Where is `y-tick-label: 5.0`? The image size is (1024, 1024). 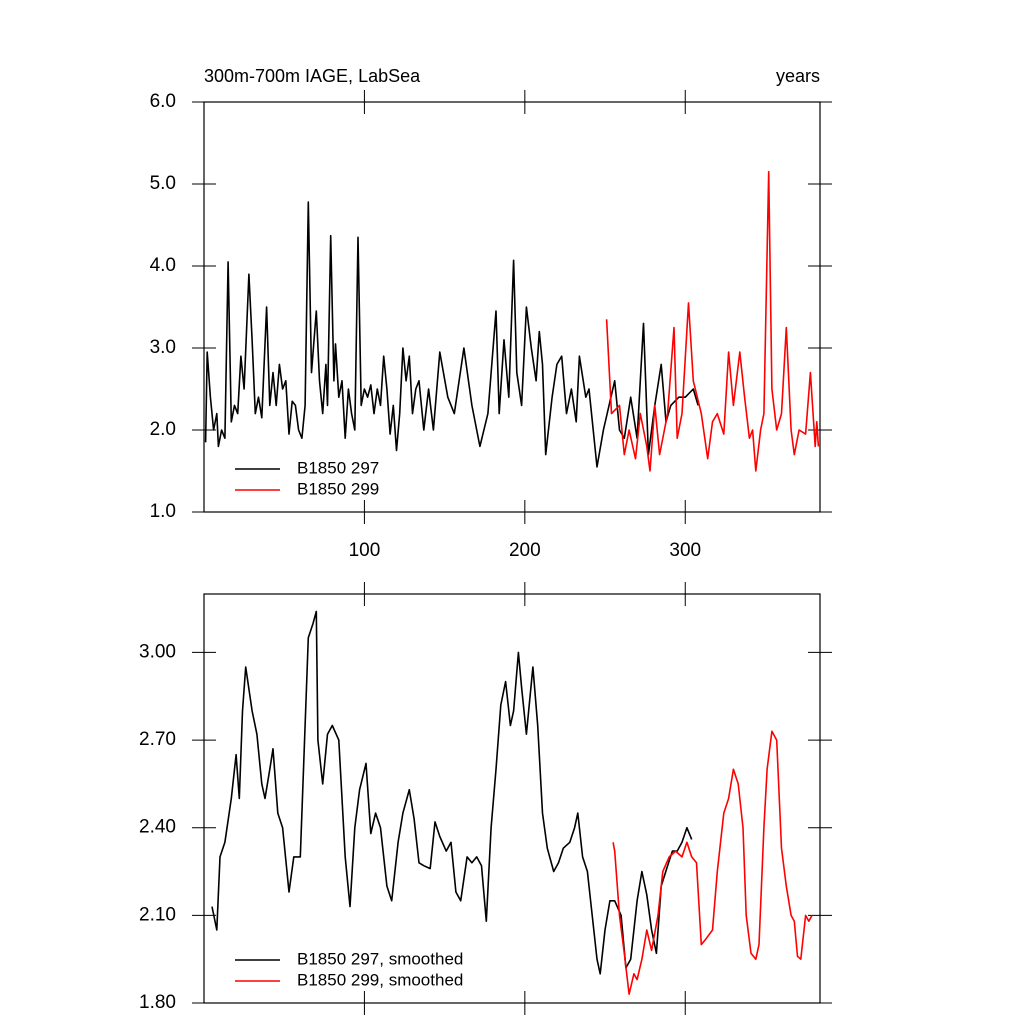
y-tick-label: 5.0 is located at coordinates (163, 183).